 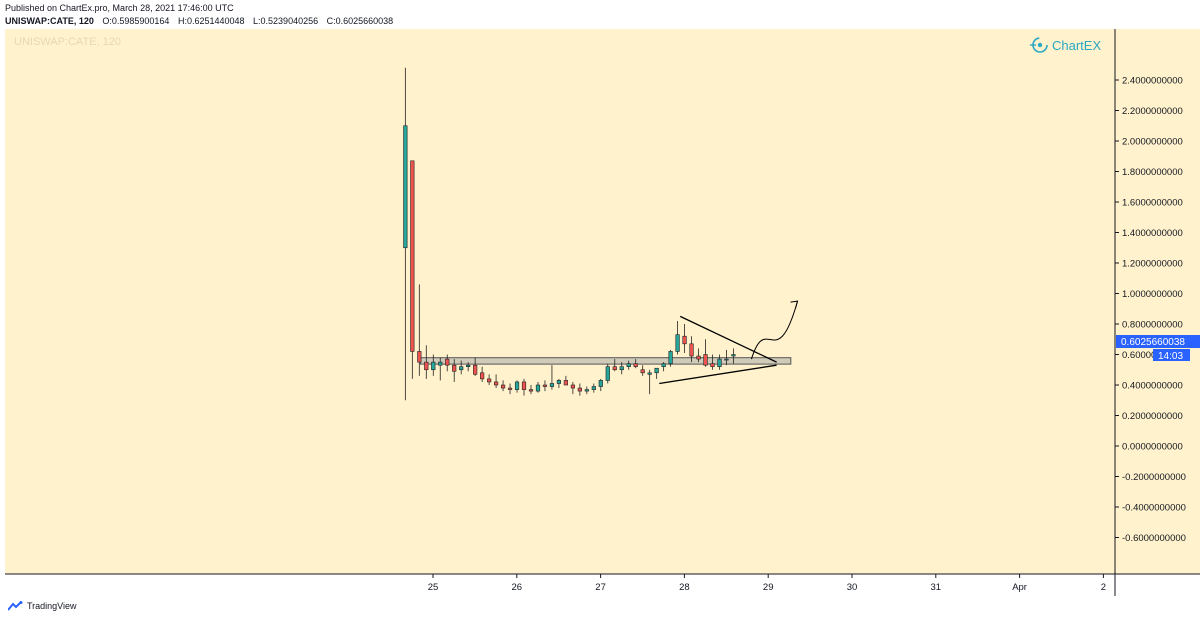 I want to click on candles, so click(x=569, y=234).